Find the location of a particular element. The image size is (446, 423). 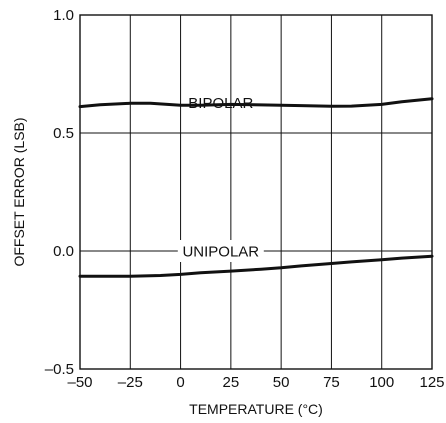

series-labels: BIPOLAR UNIPOLAR is located at coordinates (220, 178).